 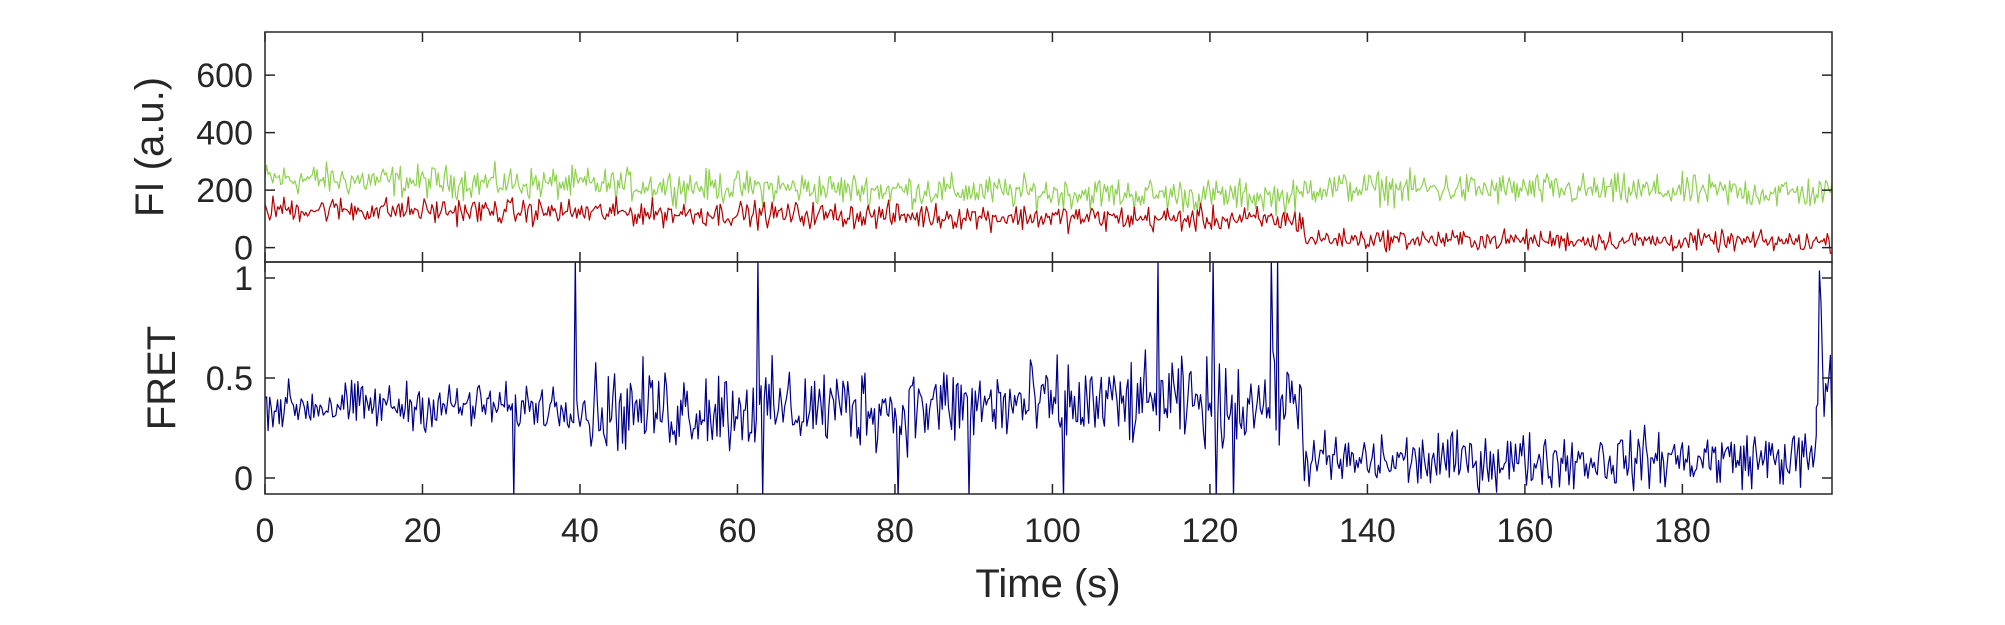 I want to click on fret-y-tick-label: 0, so click(x=243, y=479).